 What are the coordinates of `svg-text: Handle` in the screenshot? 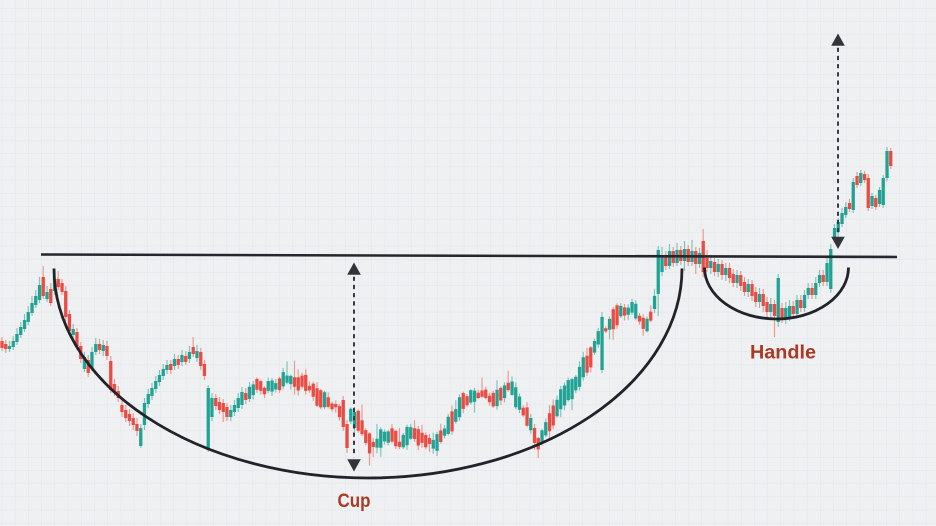 It's located at (783, 353).